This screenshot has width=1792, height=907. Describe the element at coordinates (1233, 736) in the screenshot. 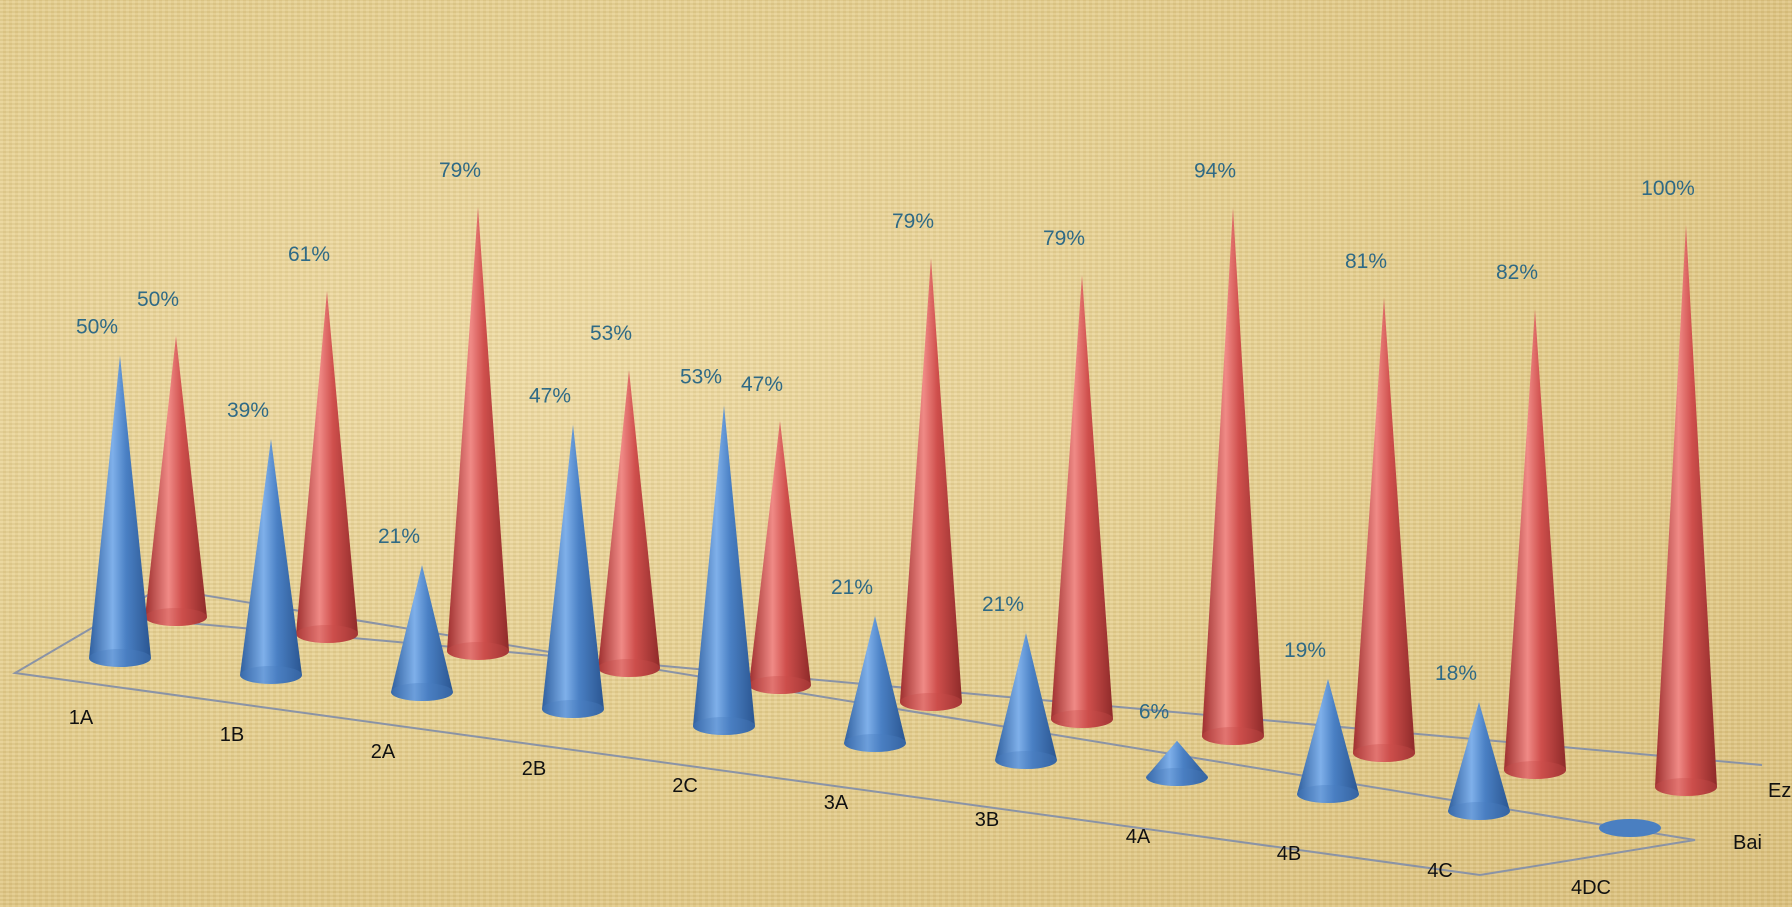

I see `cone-ez-4A-base` at that location.